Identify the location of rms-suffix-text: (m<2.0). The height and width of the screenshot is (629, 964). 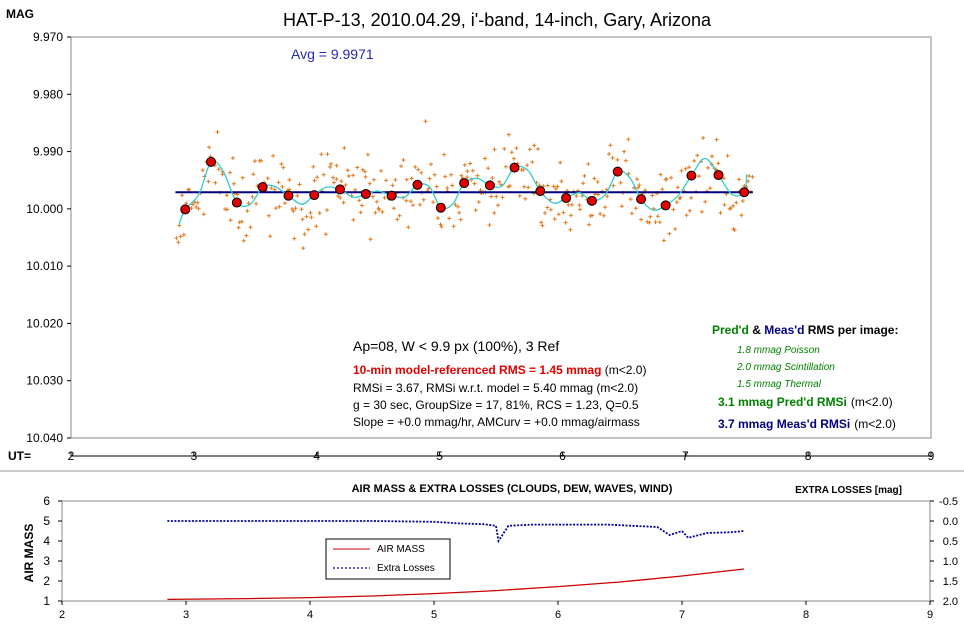
(623, 370).